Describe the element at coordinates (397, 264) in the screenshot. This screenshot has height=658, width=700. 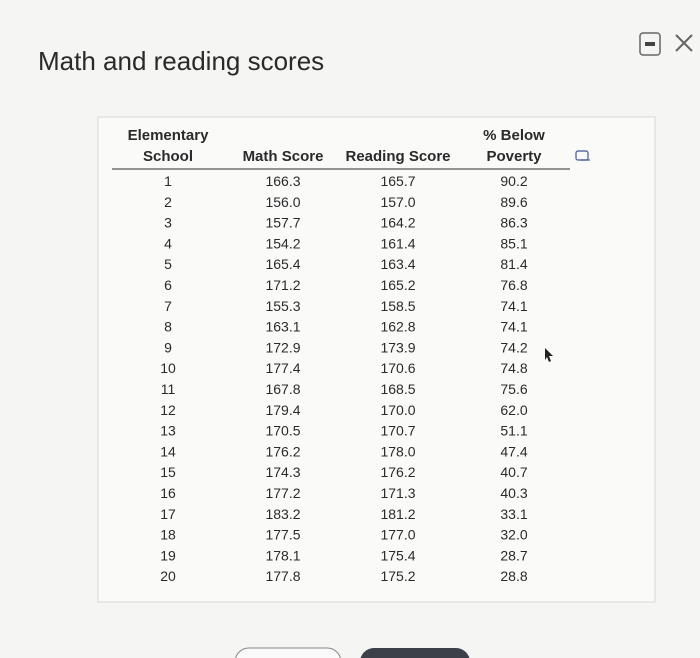
I see `table-cell: 163.4` at that location.